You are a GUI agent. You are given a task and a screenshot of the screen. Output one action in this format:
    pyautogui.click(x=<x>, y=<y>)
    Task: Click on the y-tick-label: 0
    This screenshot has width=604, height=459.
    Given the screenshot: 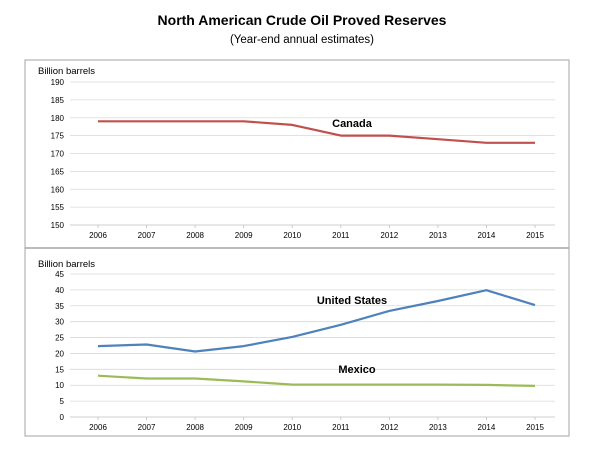 What is the action you would take?
    pyautogui.click(x=62, y=417)
    